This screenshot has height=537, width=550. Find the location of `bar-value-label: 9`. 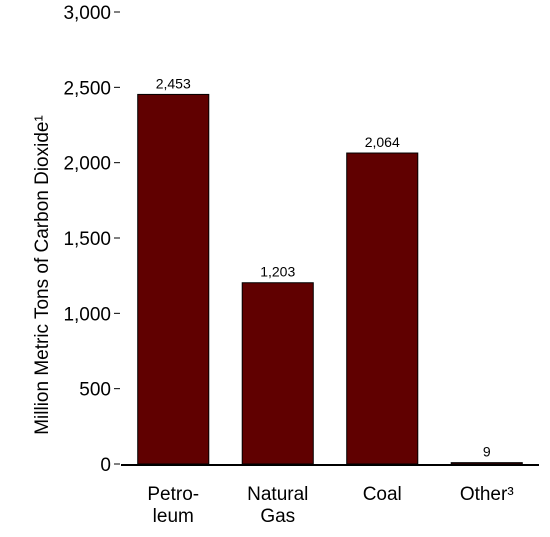

bar-value-label: 9 is located at coordinates (487, 452).